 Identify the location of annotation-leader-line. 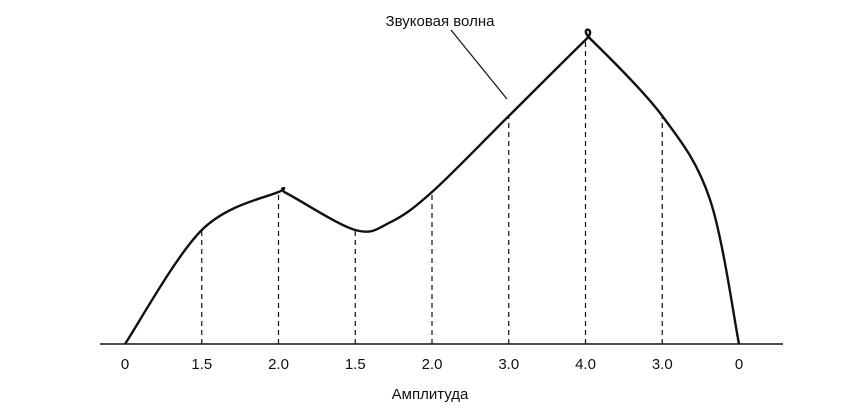
(479, 64).